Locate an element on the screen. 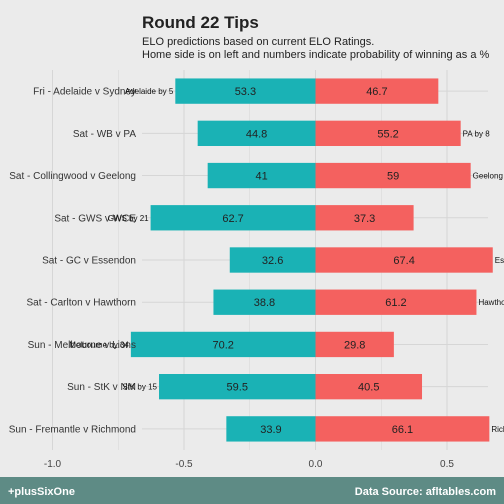 This screenshot has width=504, height=504. category-label: Sun - Melbourne v Lions is located at coordinates (82, 345).